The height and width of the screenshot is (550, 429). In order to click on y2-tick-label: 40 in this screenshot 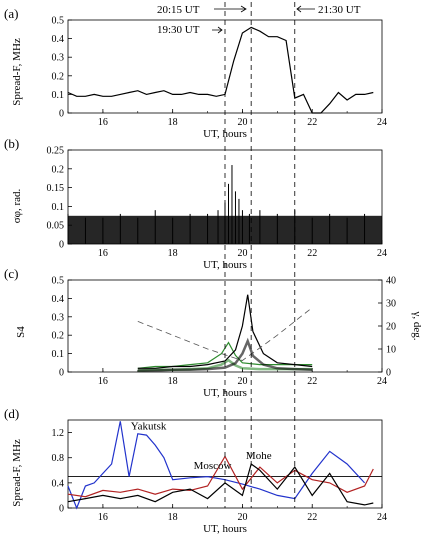, I will do `click(391, 281)`.